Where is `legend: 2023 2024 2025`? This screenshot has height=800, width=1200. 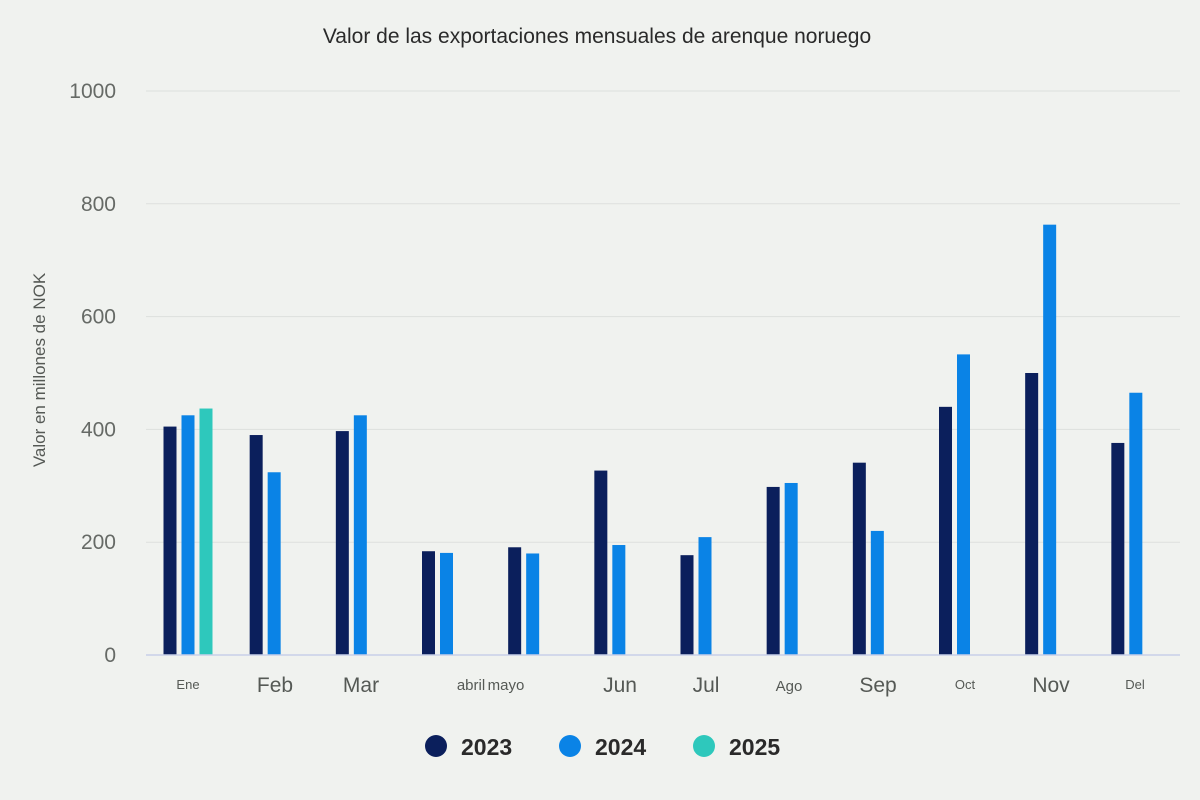 legend: 2023 2024 2025 is located at coordinates (602, 747).